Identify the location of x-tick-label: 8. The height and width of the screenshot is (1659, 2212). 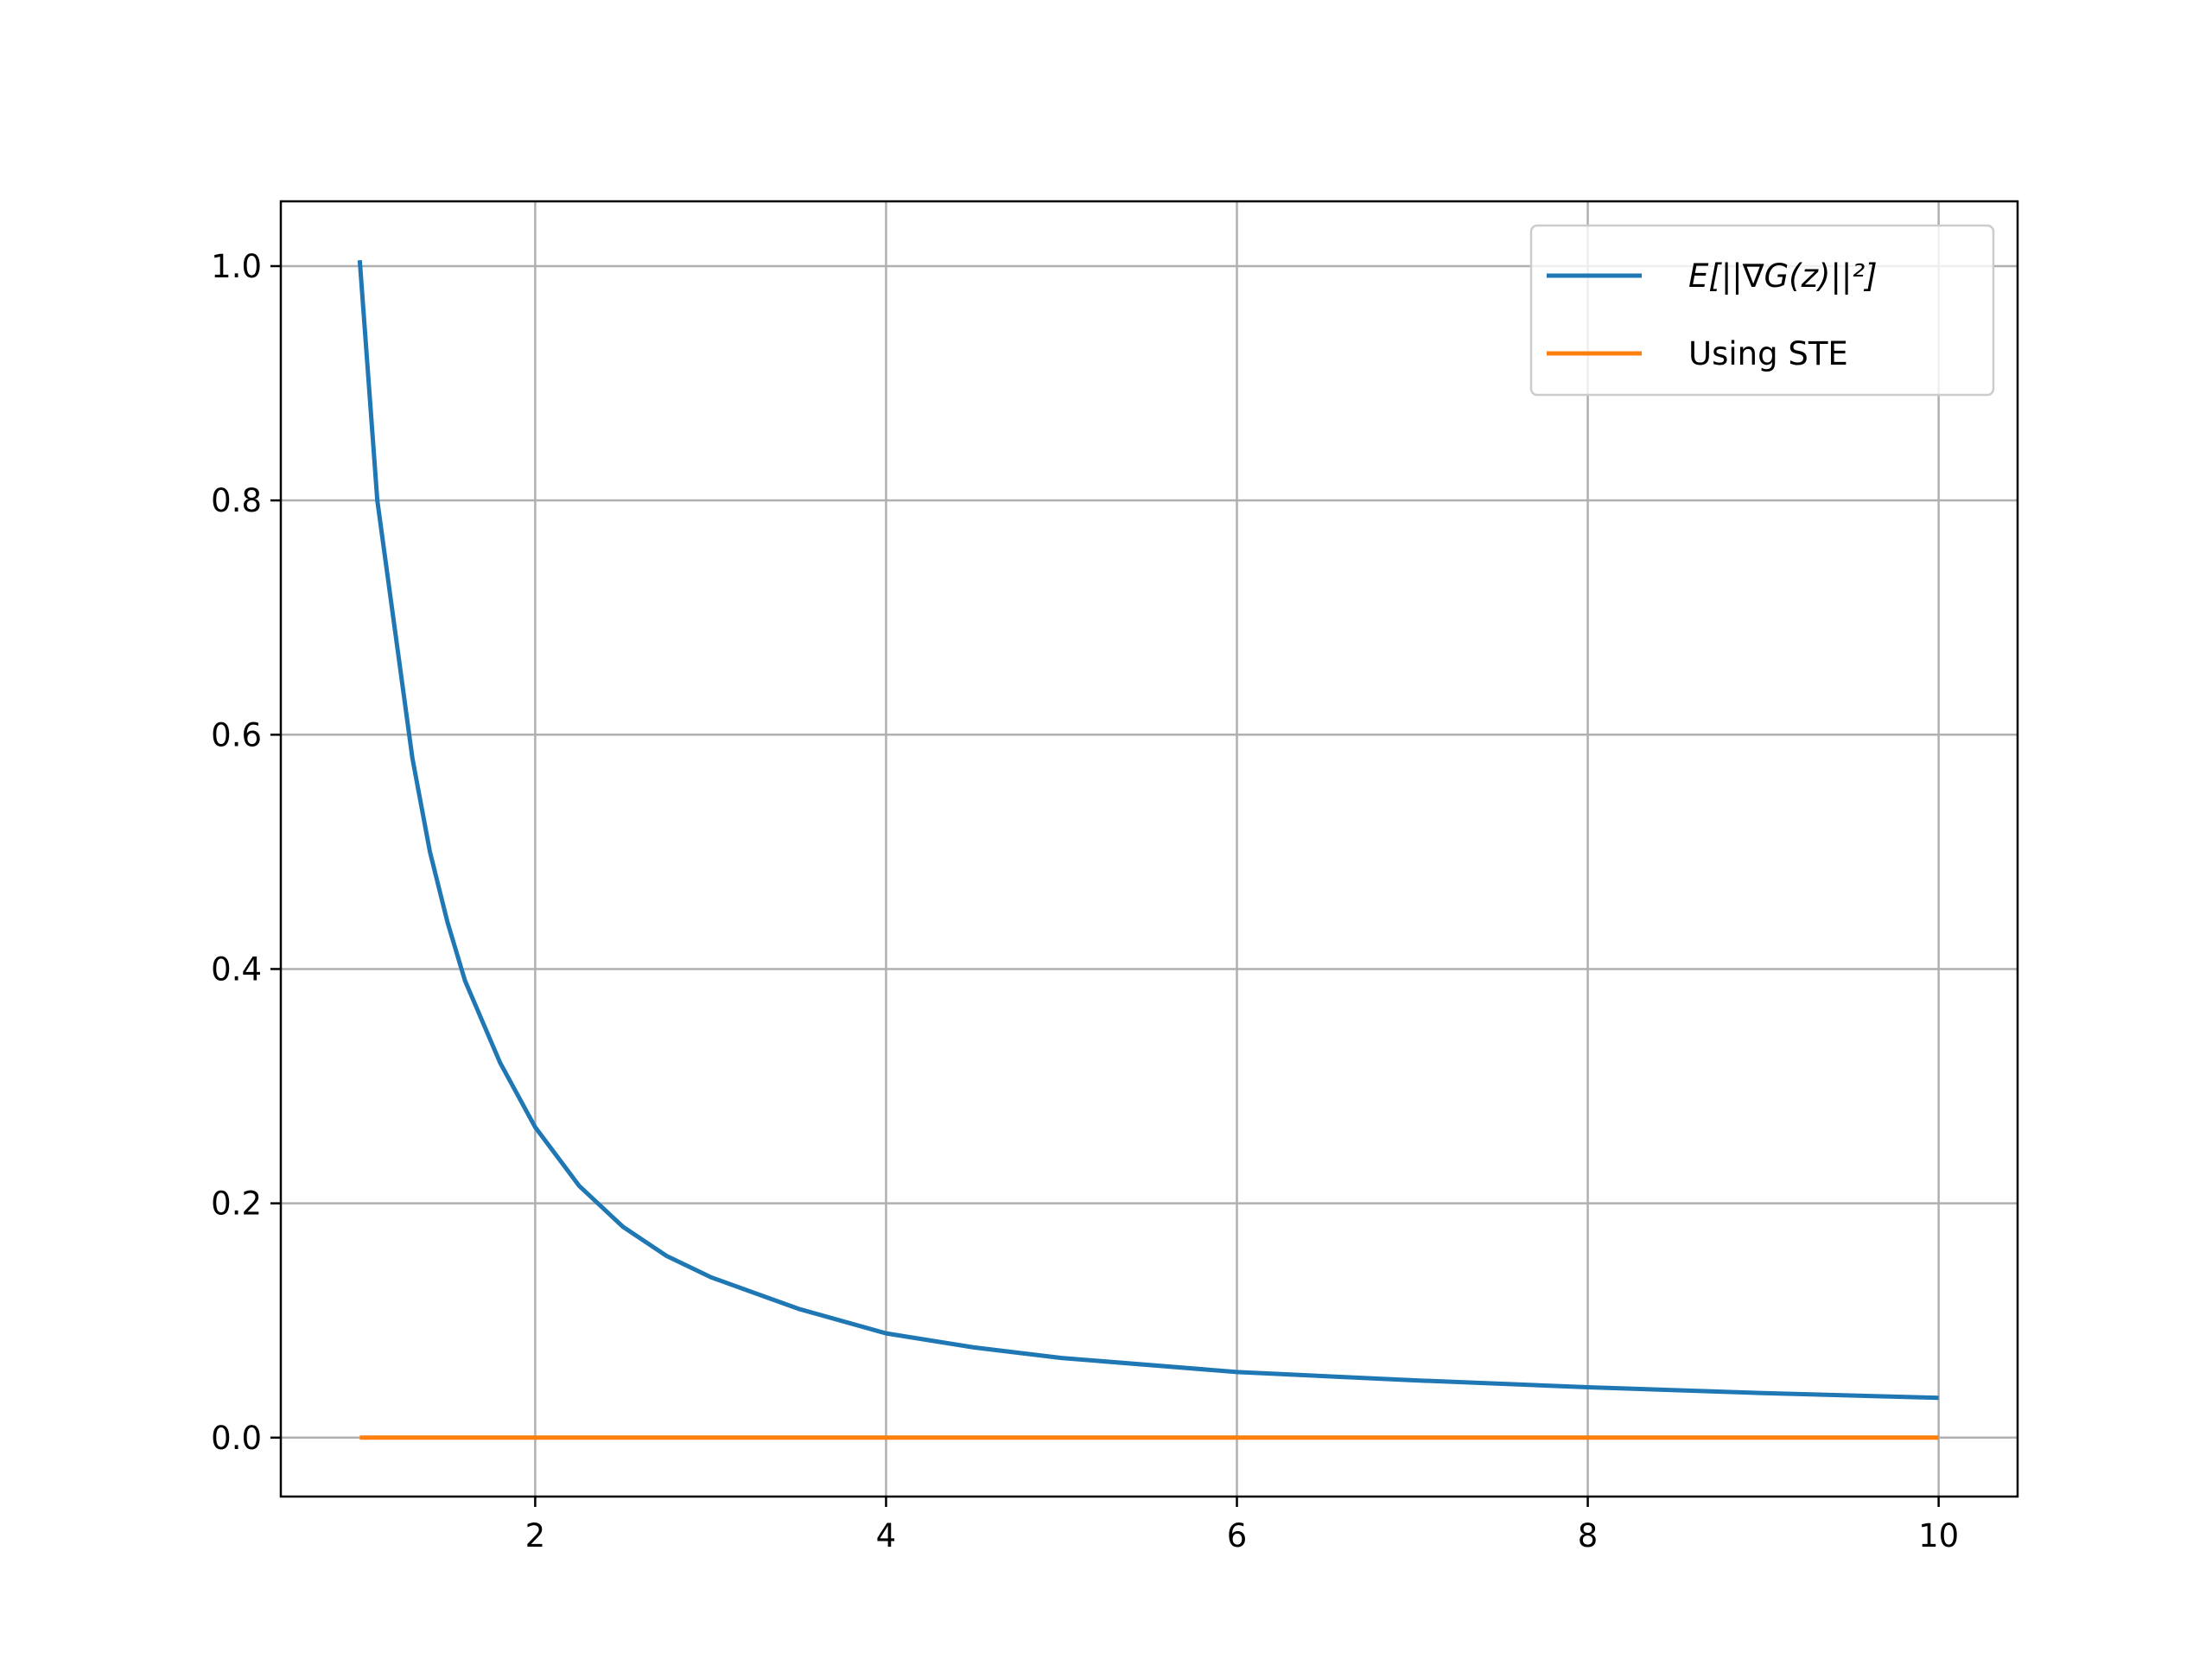
(1588, 1535).